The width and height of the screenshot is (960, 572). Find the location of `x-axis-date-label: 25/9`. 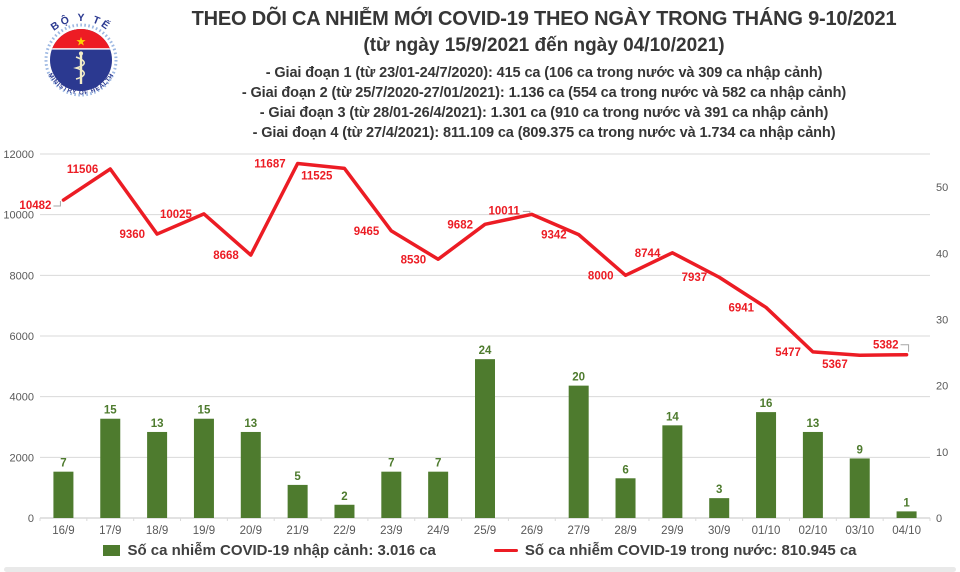

x-axis-date-label: 25/9 is located at coordinates (485, 531).